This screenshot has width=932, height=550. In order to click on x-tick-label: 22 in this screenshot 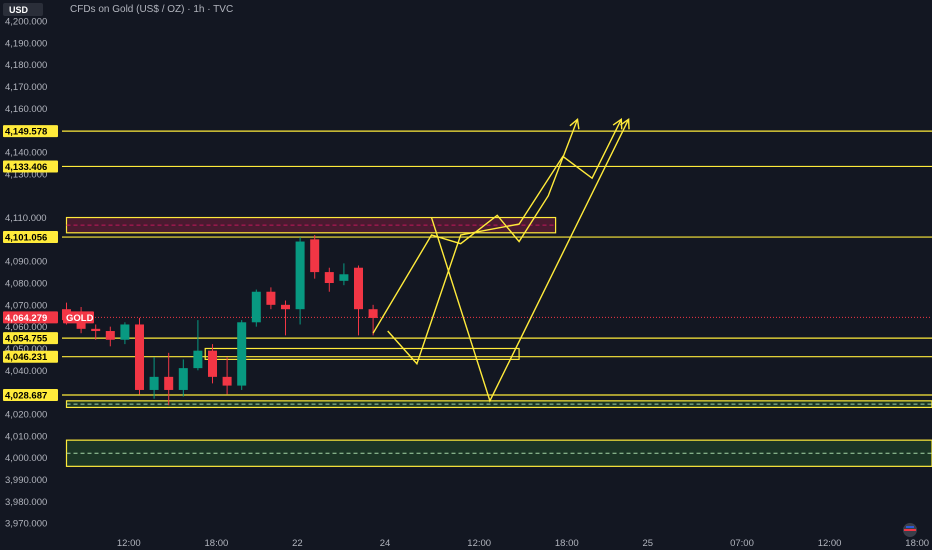, I will do `click(297, 543)`.